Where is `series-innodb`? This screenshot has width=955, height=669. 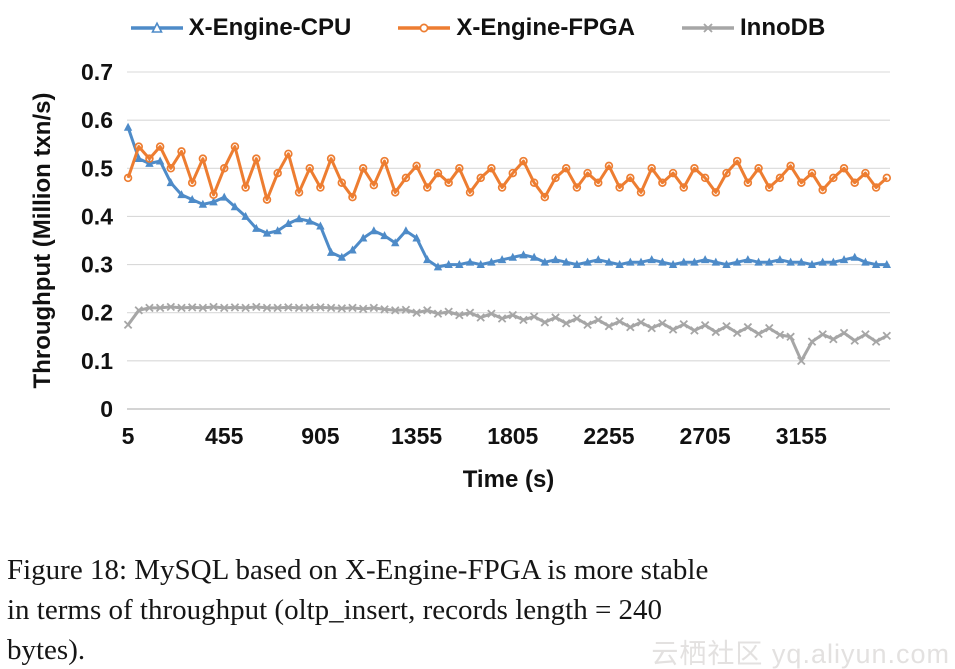
series-innodb is located at coordinates (507, 334).